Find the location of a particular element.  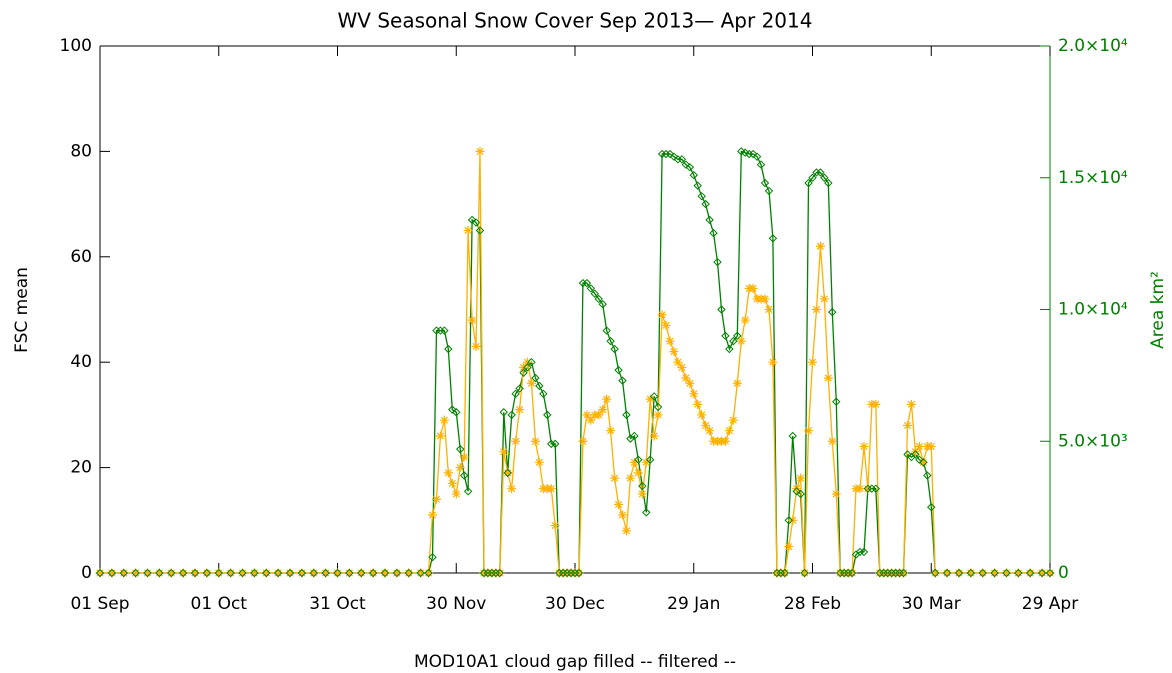

y2-tick-label: 2.0×10⁴ is located at coordinates (1093, 46).